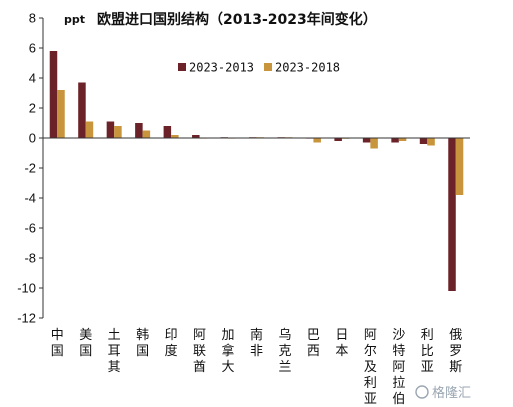 The height and width of the screenshot is (407, 513). Describe the element at coordinates (30, 228) in the screenshot. I see `y-tick-label: -6` at that location.